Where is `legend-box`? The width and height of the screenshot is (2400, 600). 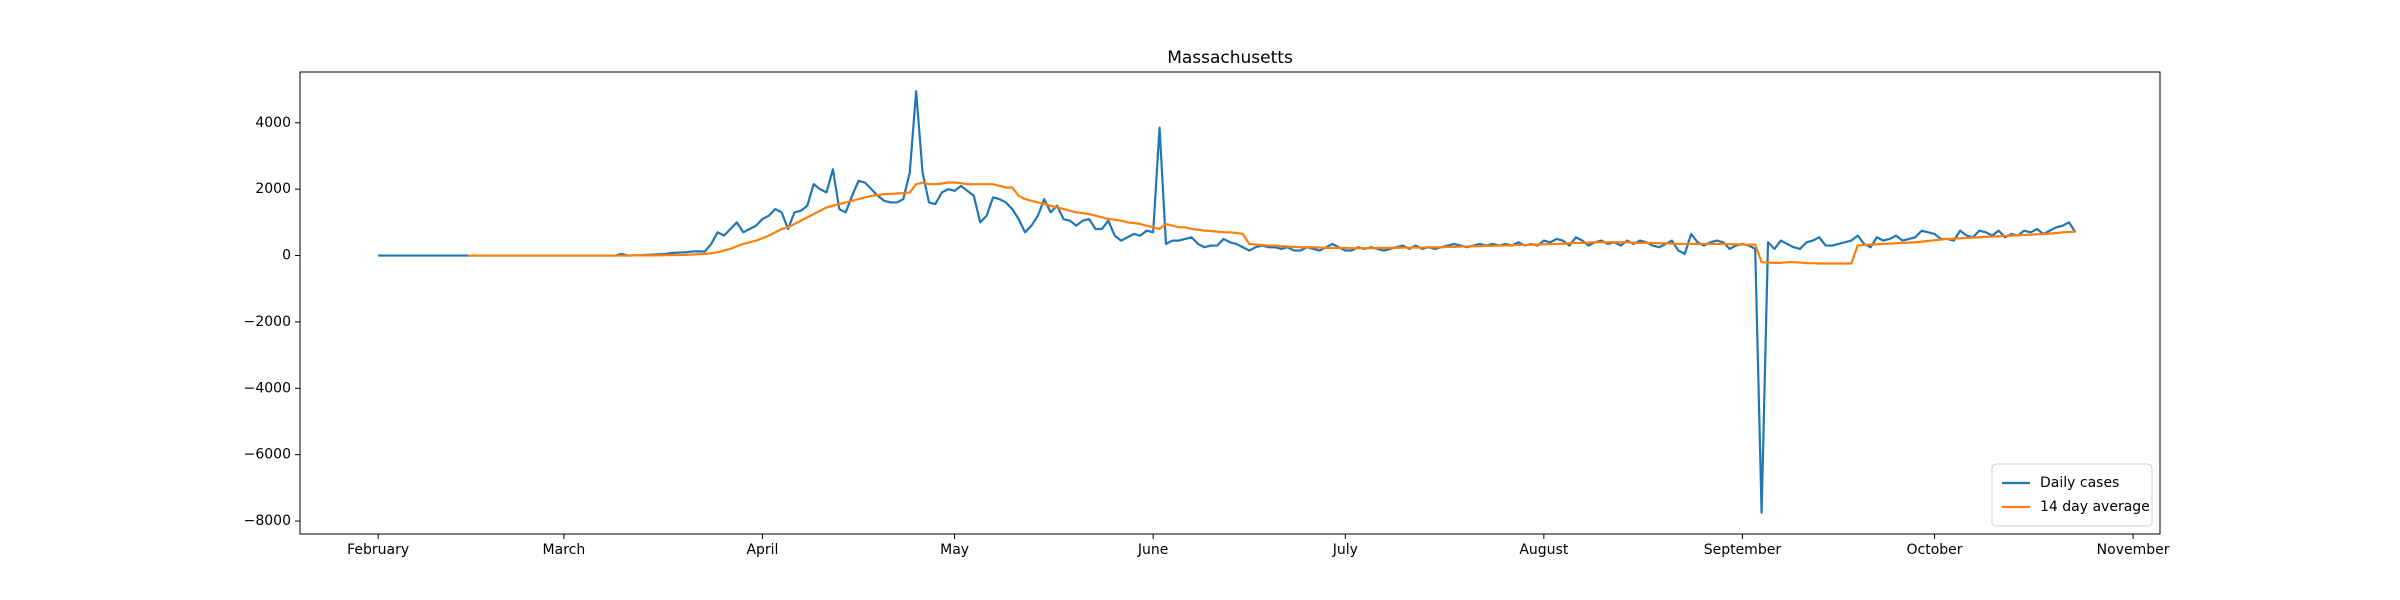
legend-box is located at coordinates (2072, 495).